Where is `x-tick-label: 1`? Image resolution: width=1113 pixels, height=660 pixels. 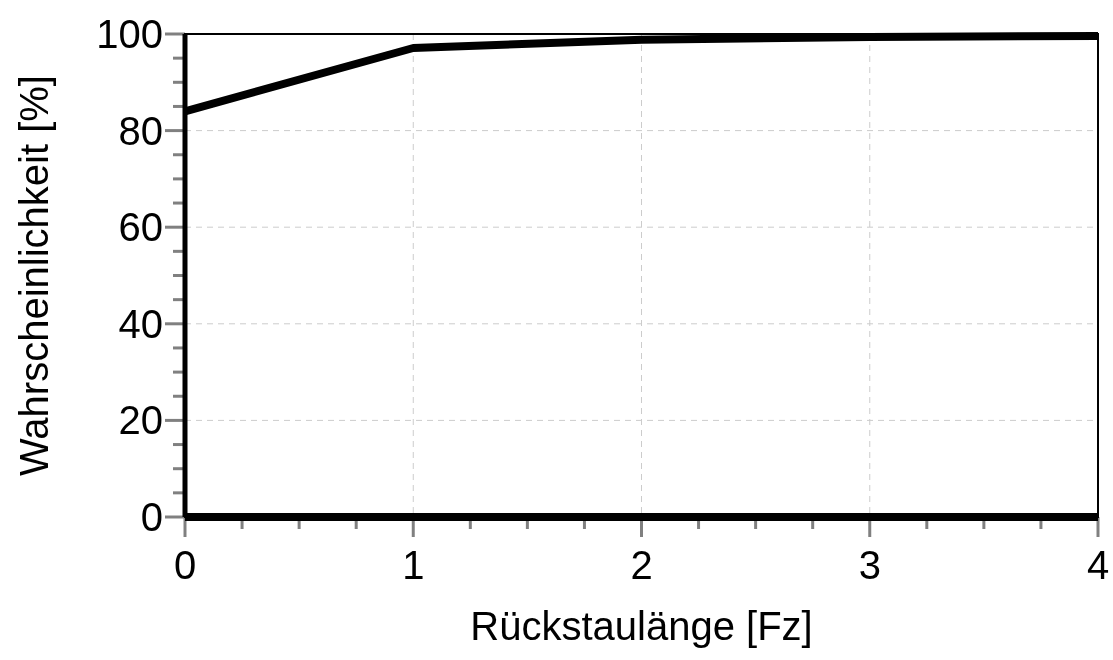
x-tick-label: 1 is located at coordinates (413, 565).